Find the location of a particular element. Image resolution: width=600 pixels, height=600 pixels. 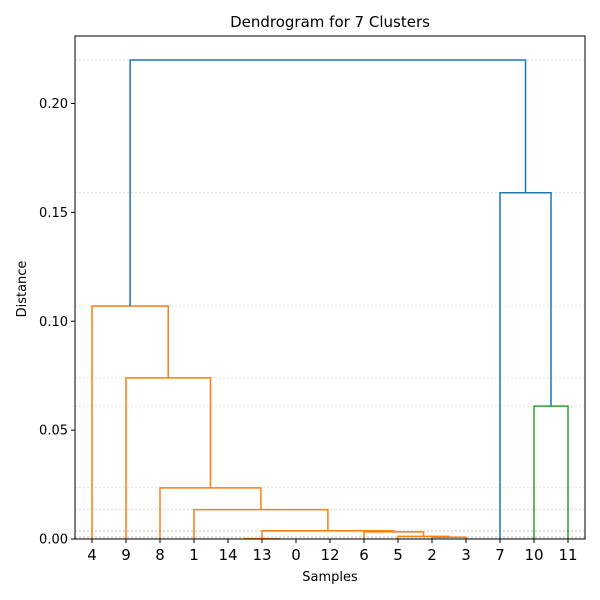

x-tick-label-13: 10 is located at coordinates (533, 555).